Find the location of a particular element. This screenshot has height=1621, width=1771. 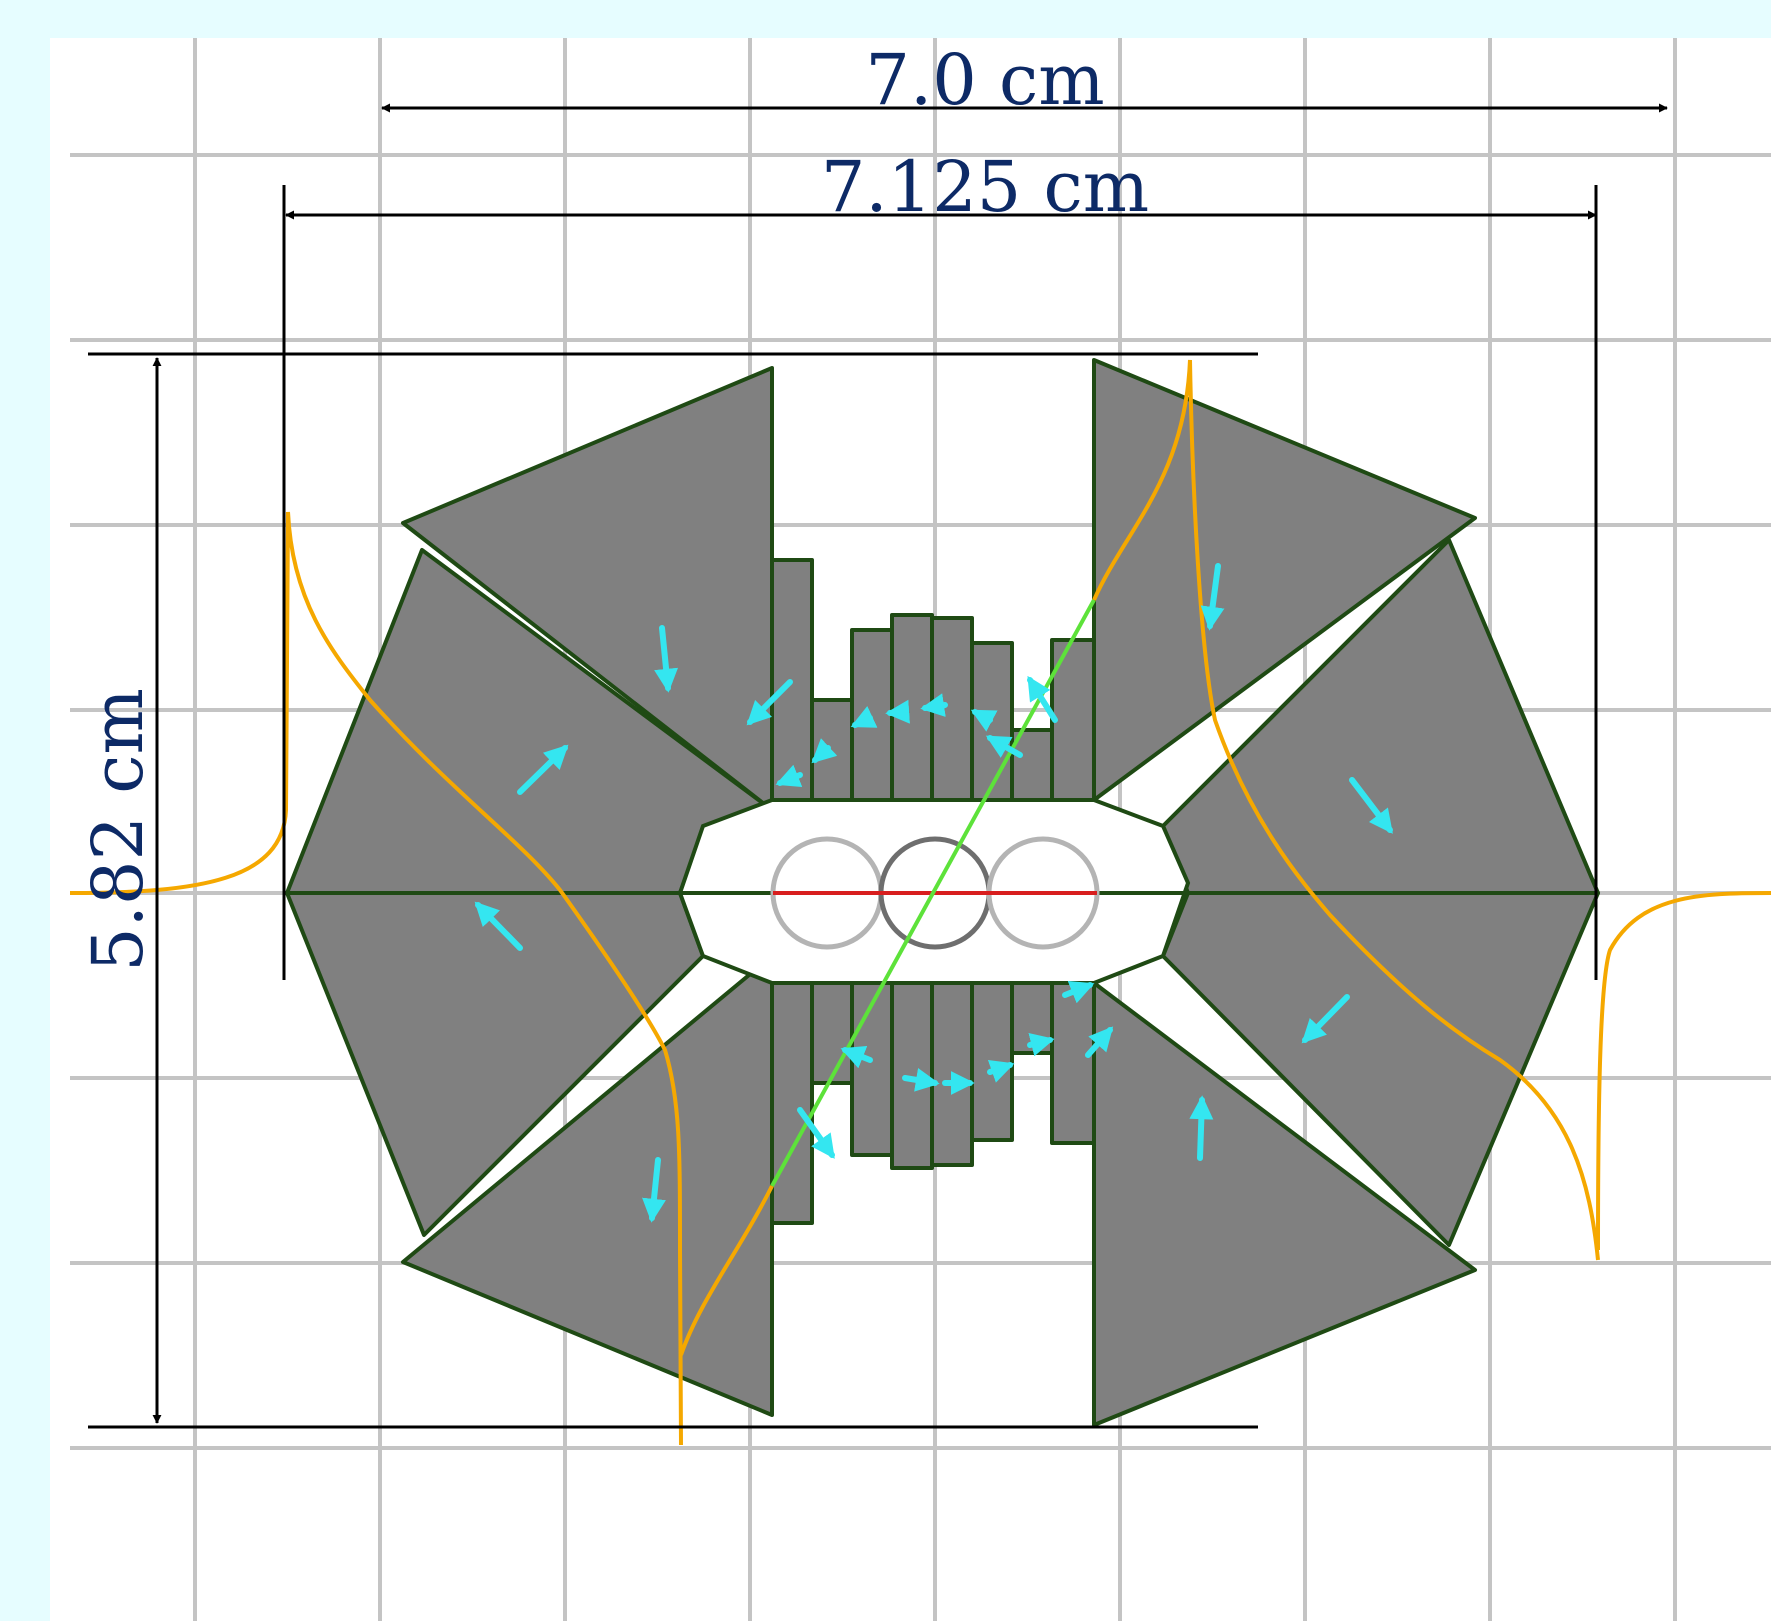

panel-right-top-triangle is located at coordinates (1284, 580).